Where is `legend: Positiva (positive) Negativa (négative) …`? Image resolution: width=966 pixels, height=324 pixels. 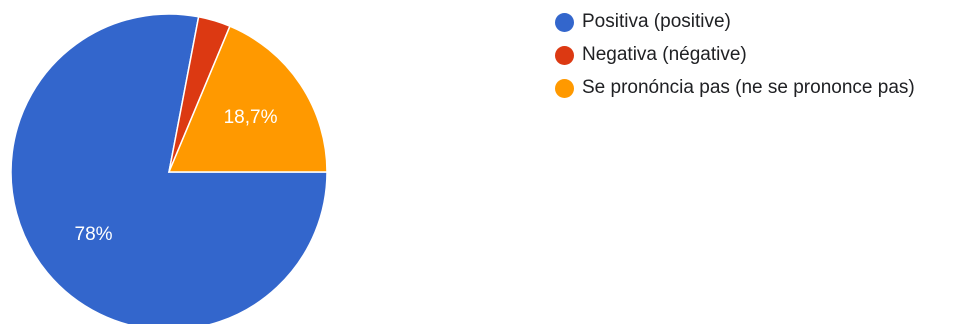
legend: Positiva (positive) Negativa (négative) … is located at coordinates (735, 61).